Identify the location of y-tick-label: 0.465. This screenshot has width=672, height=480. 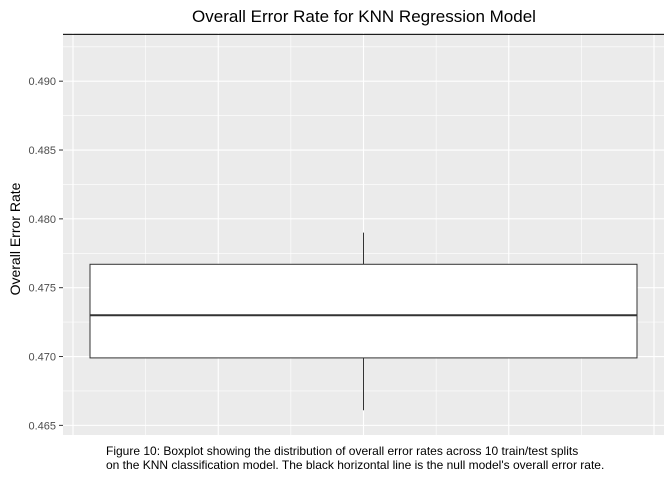
(42, 426).